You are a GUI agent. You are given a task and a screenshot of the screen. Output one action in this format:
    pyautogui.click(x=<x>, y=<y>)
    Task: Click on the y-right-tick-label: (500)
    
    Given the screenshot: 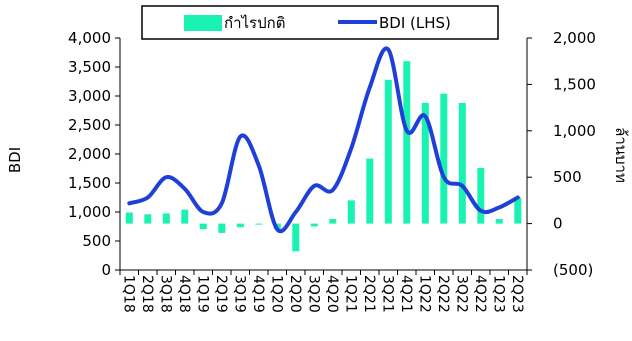 What is the action you would take?
    pyautogui.click(x=573, y=270)
    